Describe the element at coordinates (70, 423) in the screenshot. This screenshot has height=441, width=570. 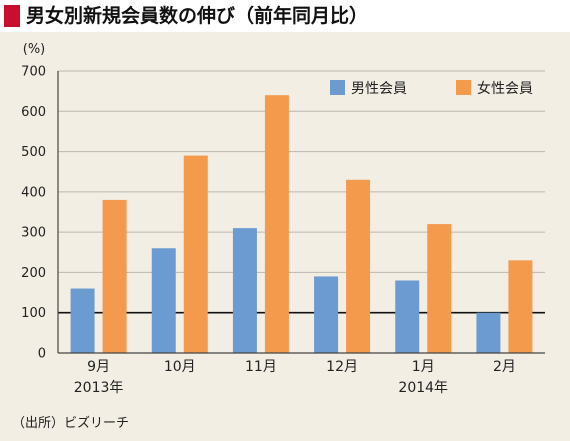
I see `source-note: （出所）ビズリーチ` at that location.